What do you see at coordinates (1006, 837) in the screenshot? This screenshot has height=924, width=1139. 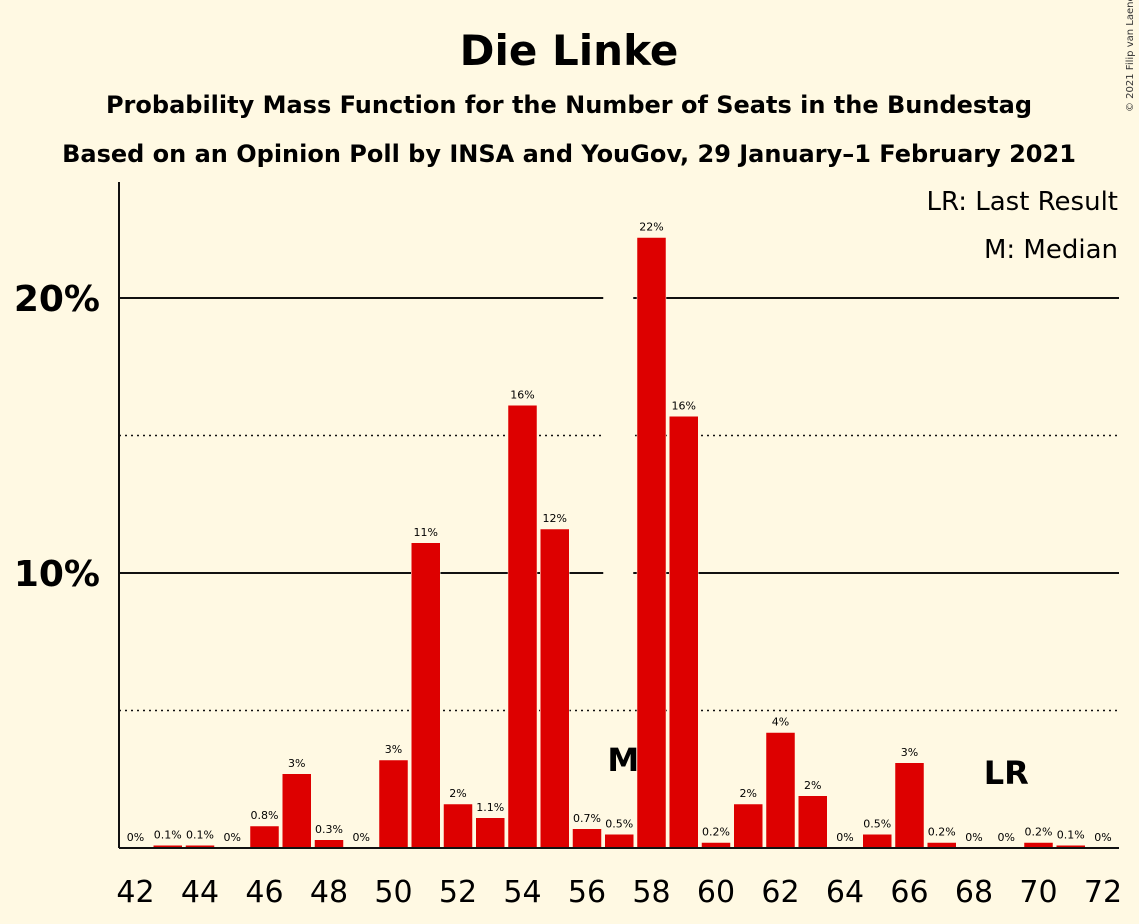 I see `data-label-seat-69: 0%` at bounding box center [1006, 837].